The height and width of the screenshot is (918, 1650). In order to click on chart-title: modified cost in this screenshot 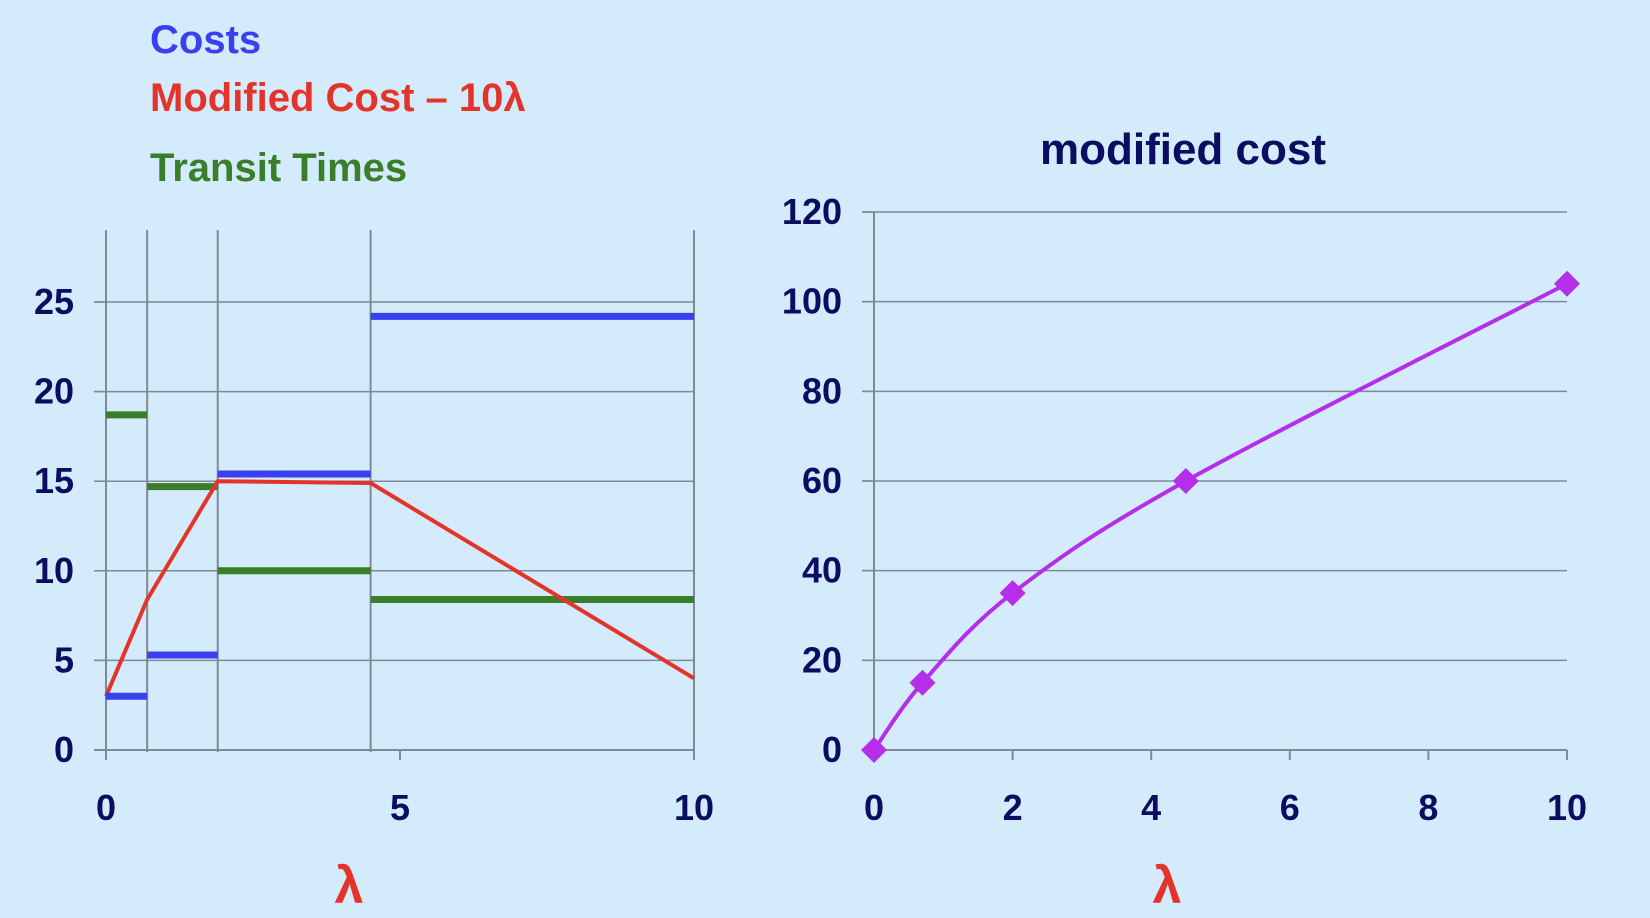, I will do `click(1183, 149)`.